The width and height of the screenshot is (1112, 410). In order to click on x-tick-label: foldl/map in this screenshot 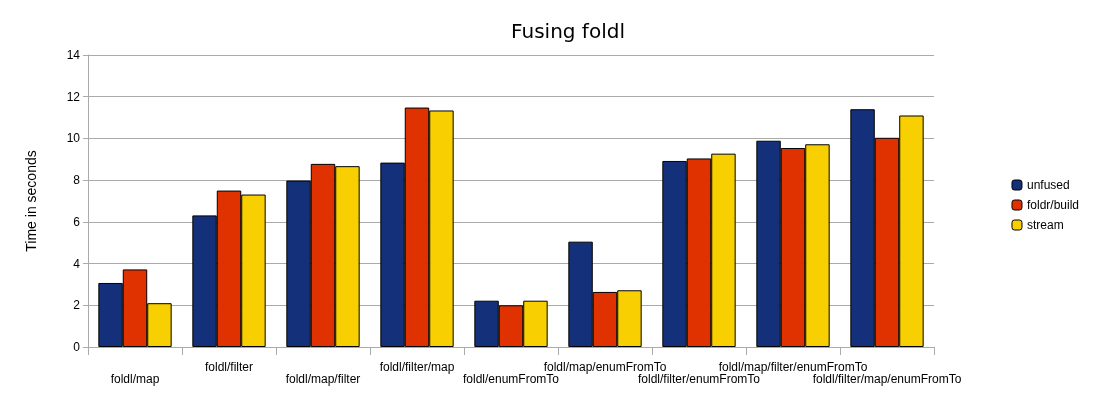, I will do `click(135, 379)`.